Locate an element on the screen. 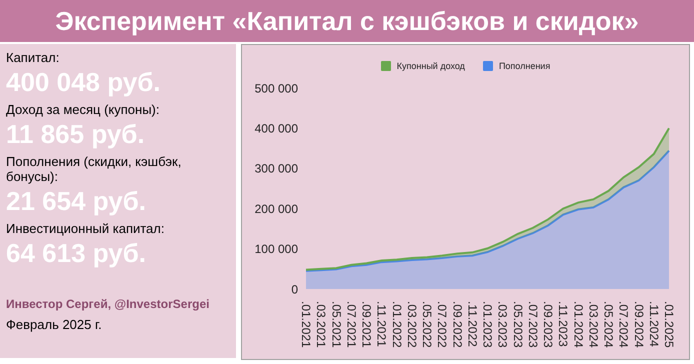  y-tick-label: 100 000 is located at coordinates (276, 249).